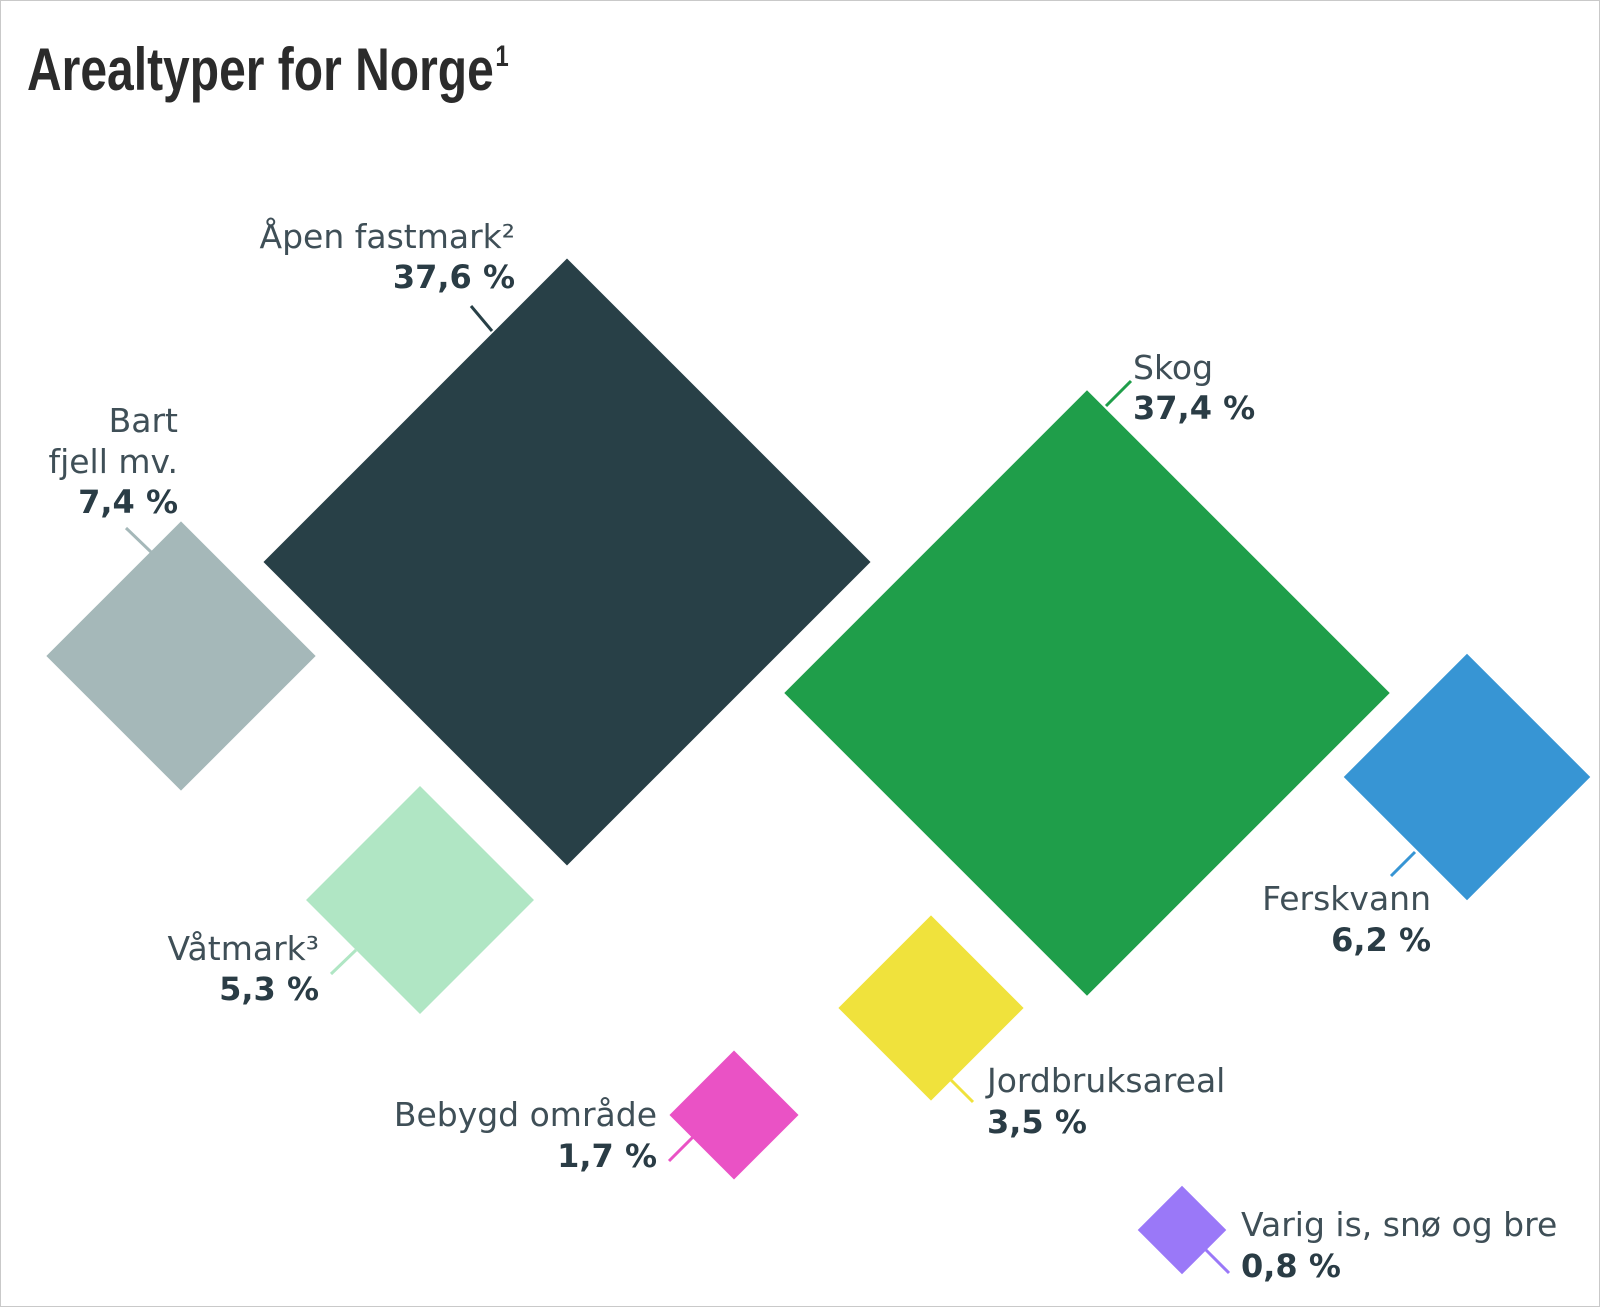 Image resolution: width=1600 pixels, height=1308 pixels. What do you see at coordinates (961, 1090) in the screenshot?
I see `leader-line-jordbruk` at bounding box center [961, 1090].